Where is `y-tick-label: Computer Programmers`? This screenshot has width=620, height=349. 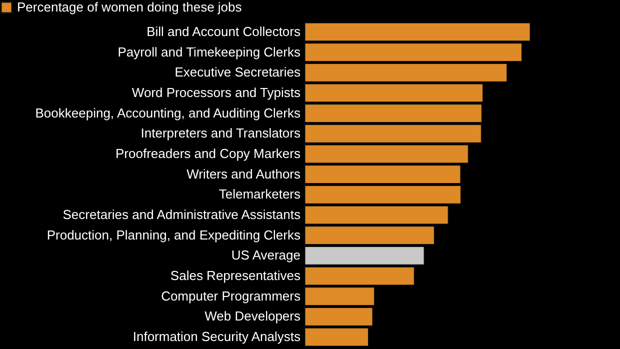 y-tick-label: Computer Programmers is located at coordinates (231, 296).